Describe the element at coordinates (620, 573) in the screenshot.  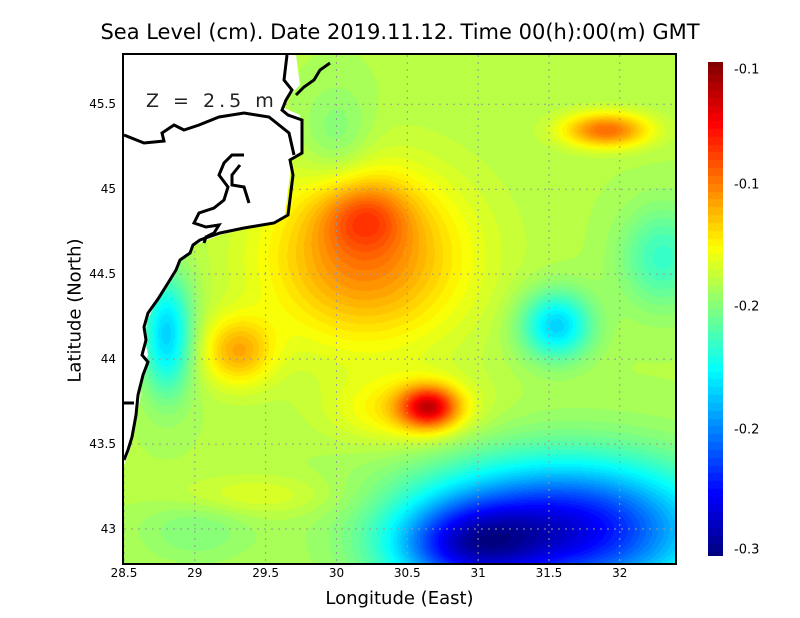
I see `x-tick-label: 32` at that location.